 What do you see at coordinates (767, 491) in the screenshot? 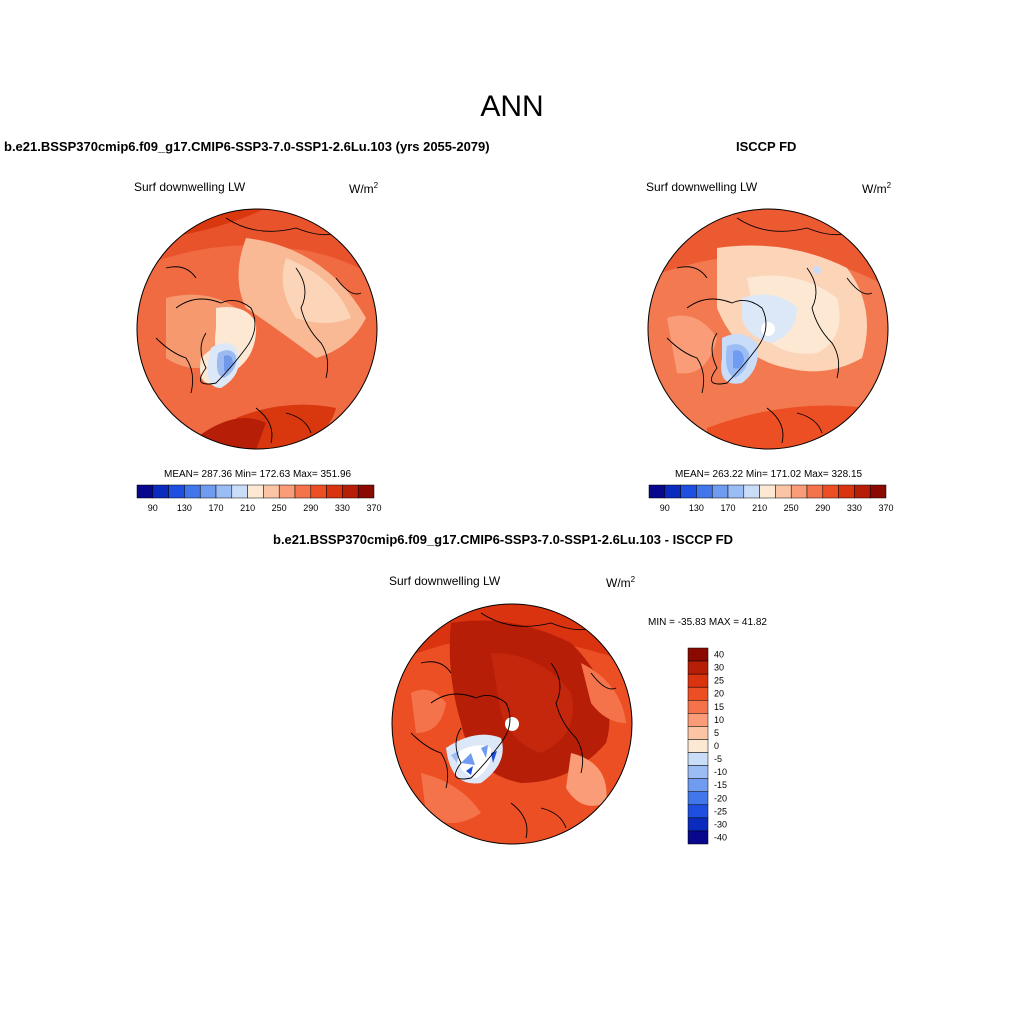
I see `panel-2-colorbar-swatches` at bounding box center [767, 491].